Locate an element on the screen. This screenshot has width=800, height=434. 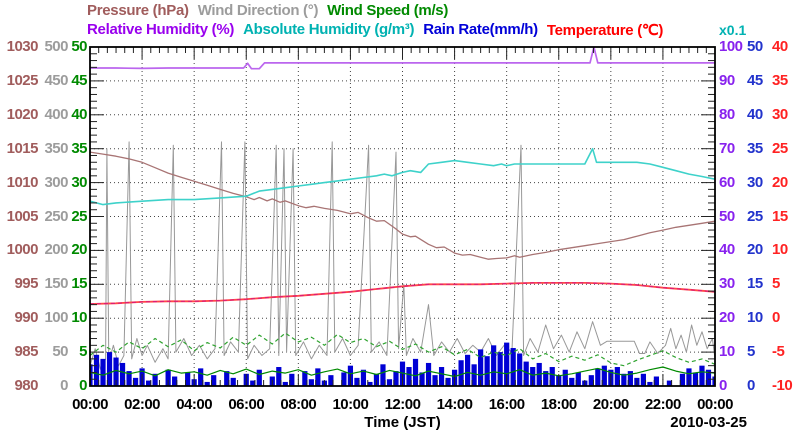
y-tick-wind_direction: 250 is located at coordinates (56, 216).